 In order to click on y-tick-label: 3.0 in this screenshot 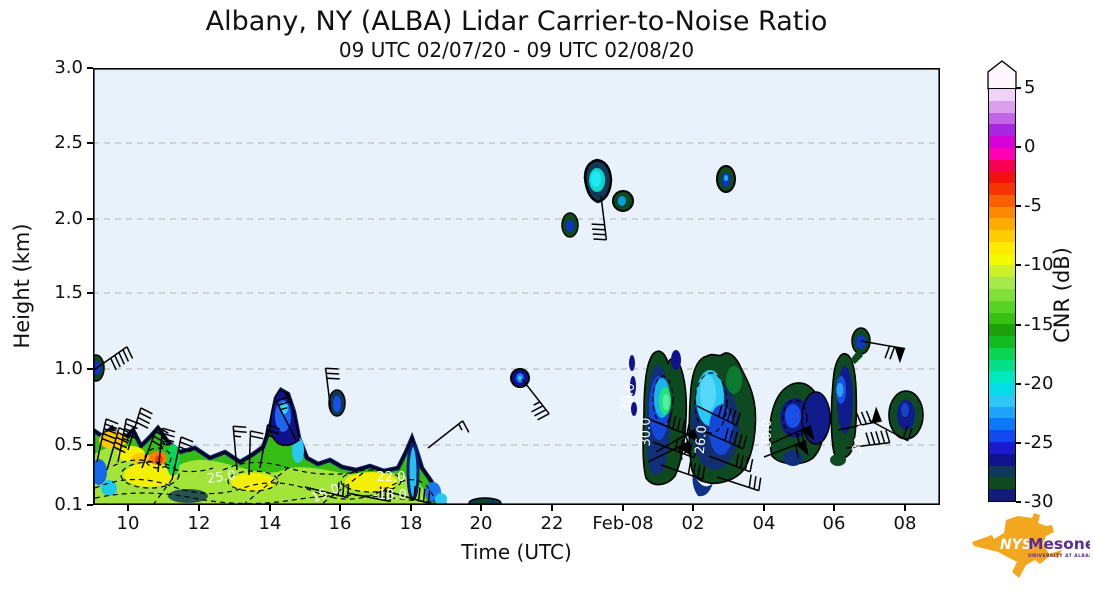, I will do `click(68, 67)`.